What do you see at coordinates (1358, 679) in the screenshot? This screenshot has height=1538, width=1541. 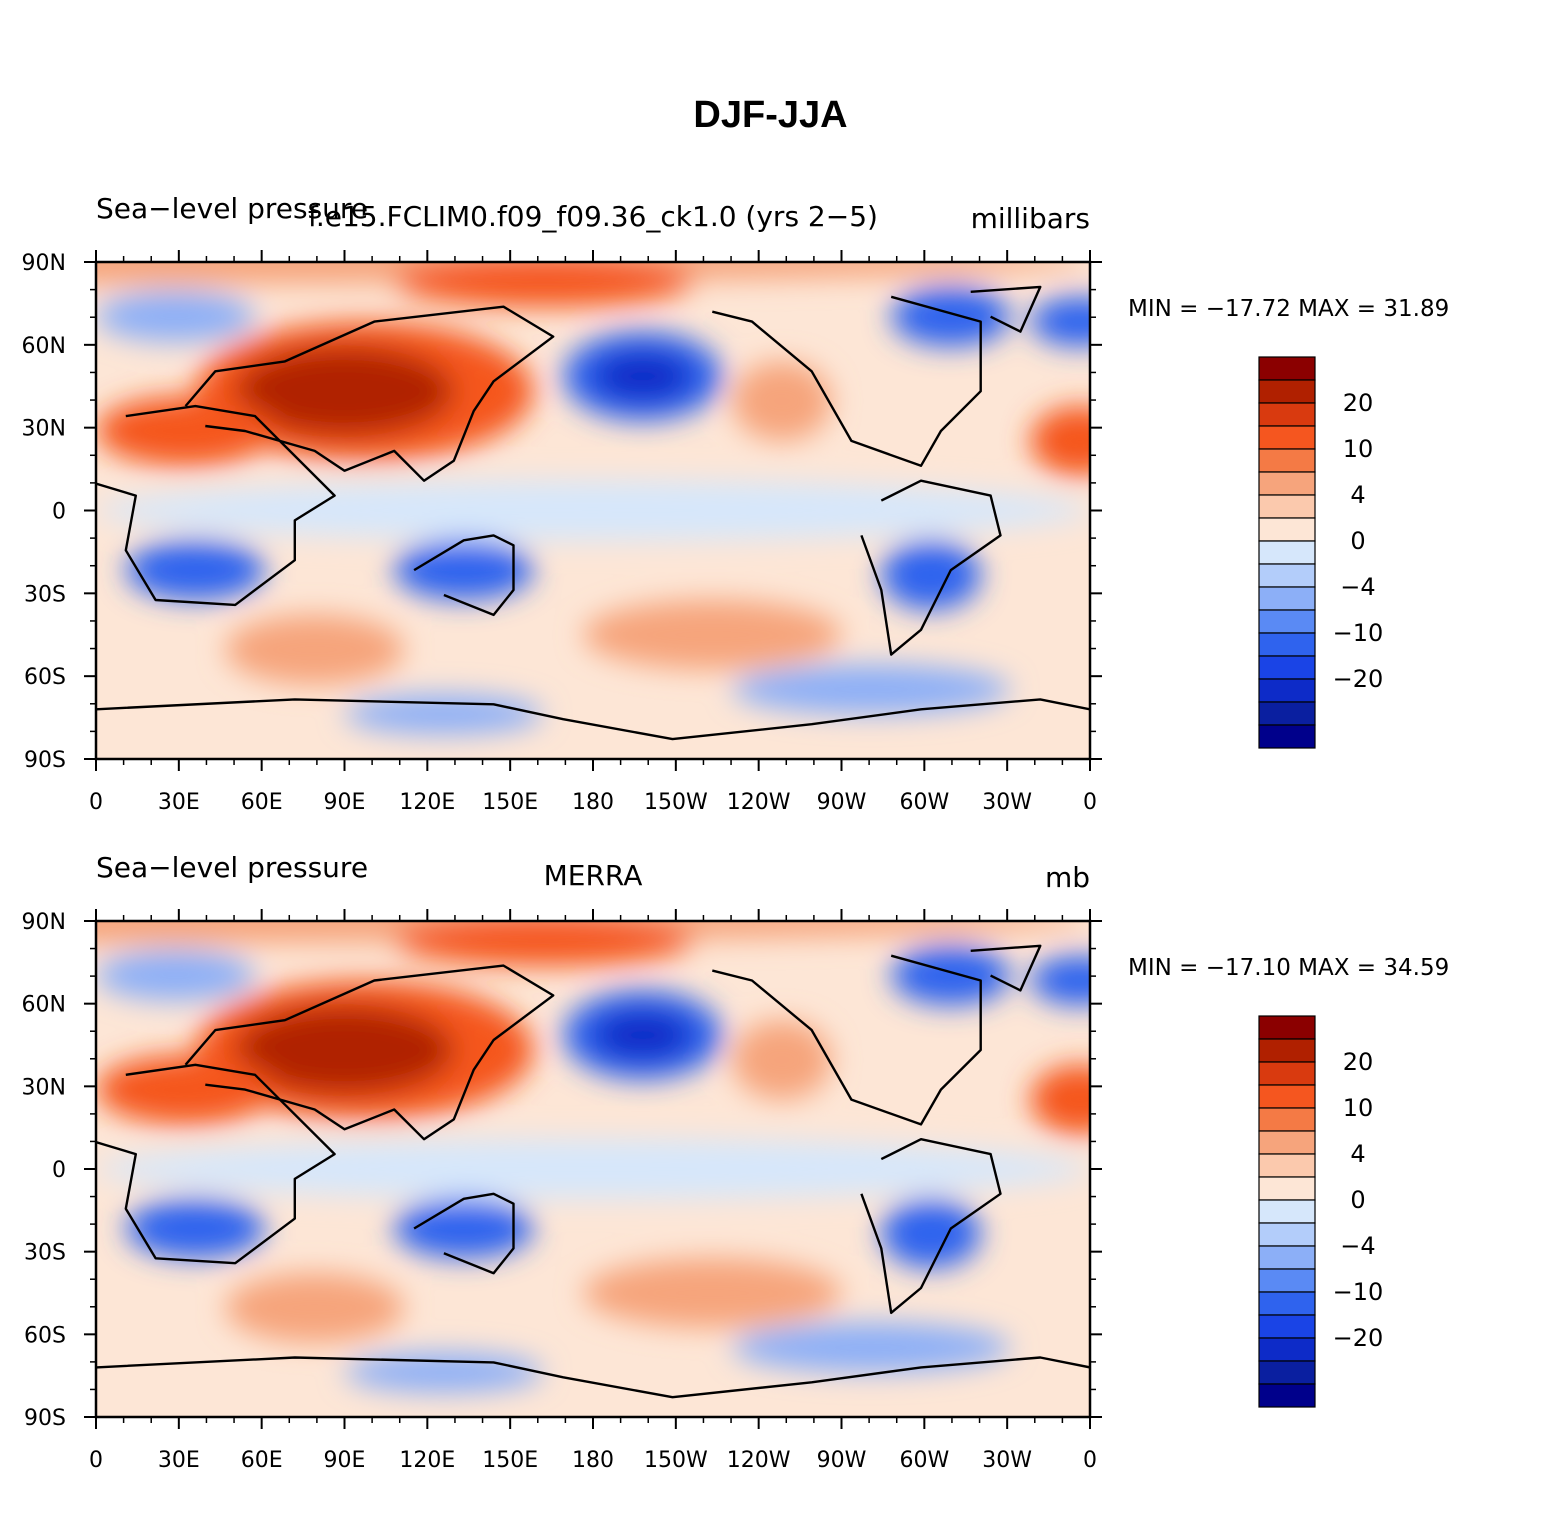 I see `colorbar-label: −20` at bounding box center [1358, 679].